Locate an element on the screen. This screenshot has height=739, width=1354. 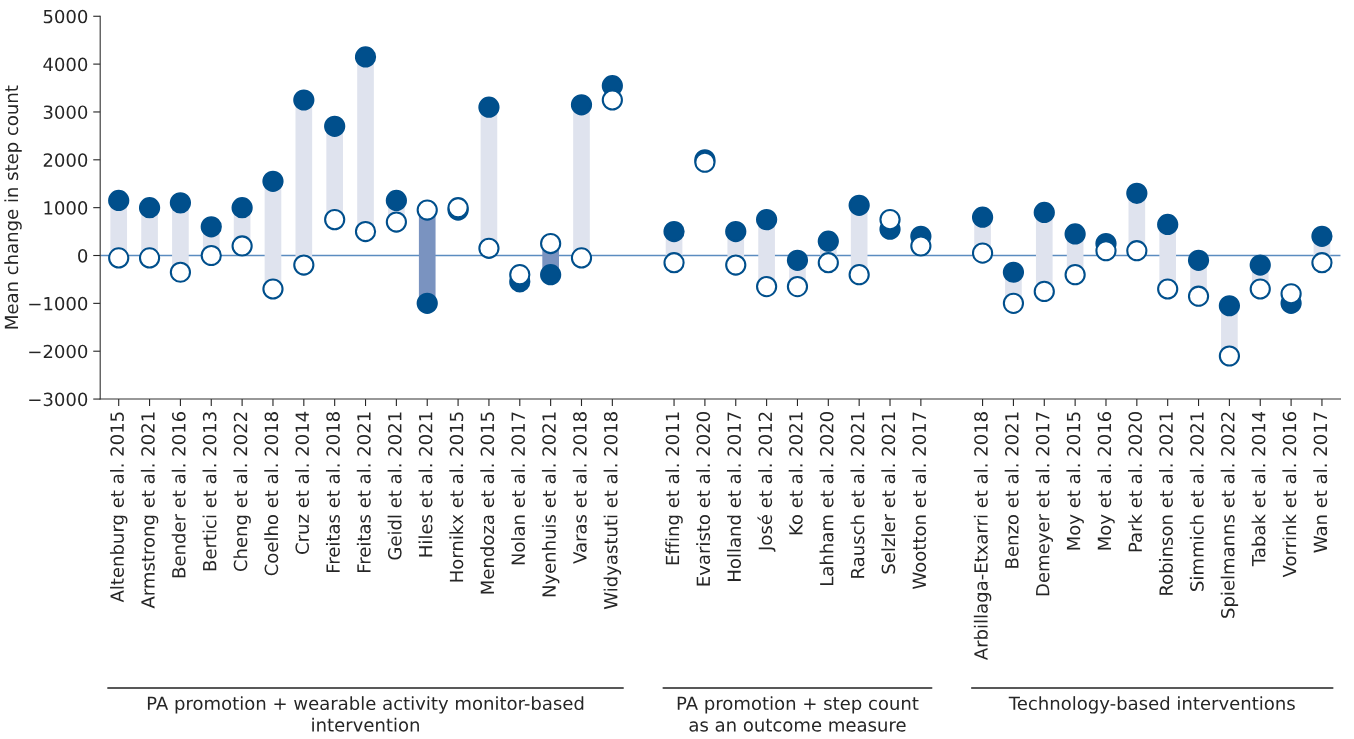
x-tick-label: Ko et al. 2021 is located at coordinates (795, 473).